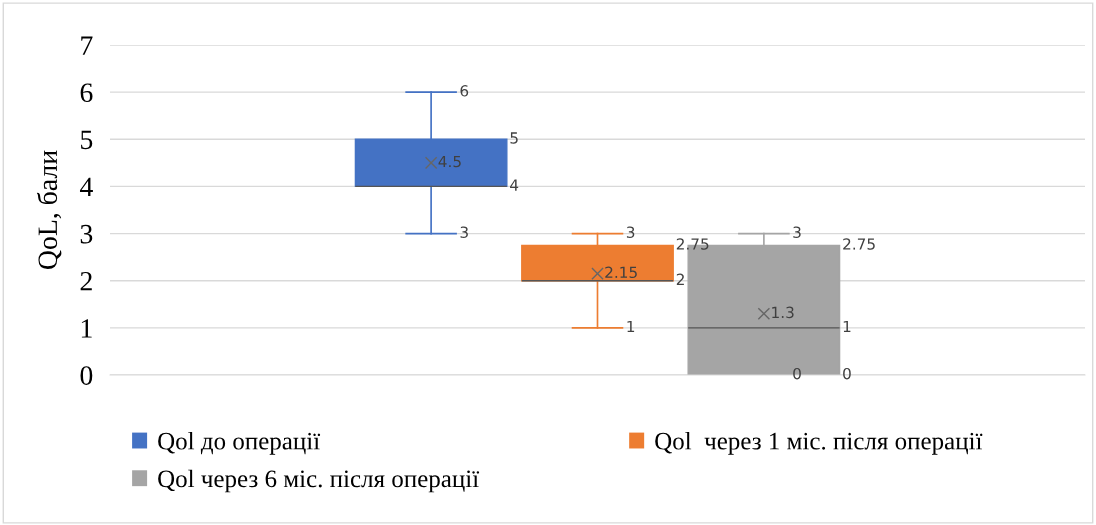 The image size is (1096, 525). What do you see at coordinates (449, 161) in the screenshot?
I see `text: 4.5` at bounding box center [449, 161].